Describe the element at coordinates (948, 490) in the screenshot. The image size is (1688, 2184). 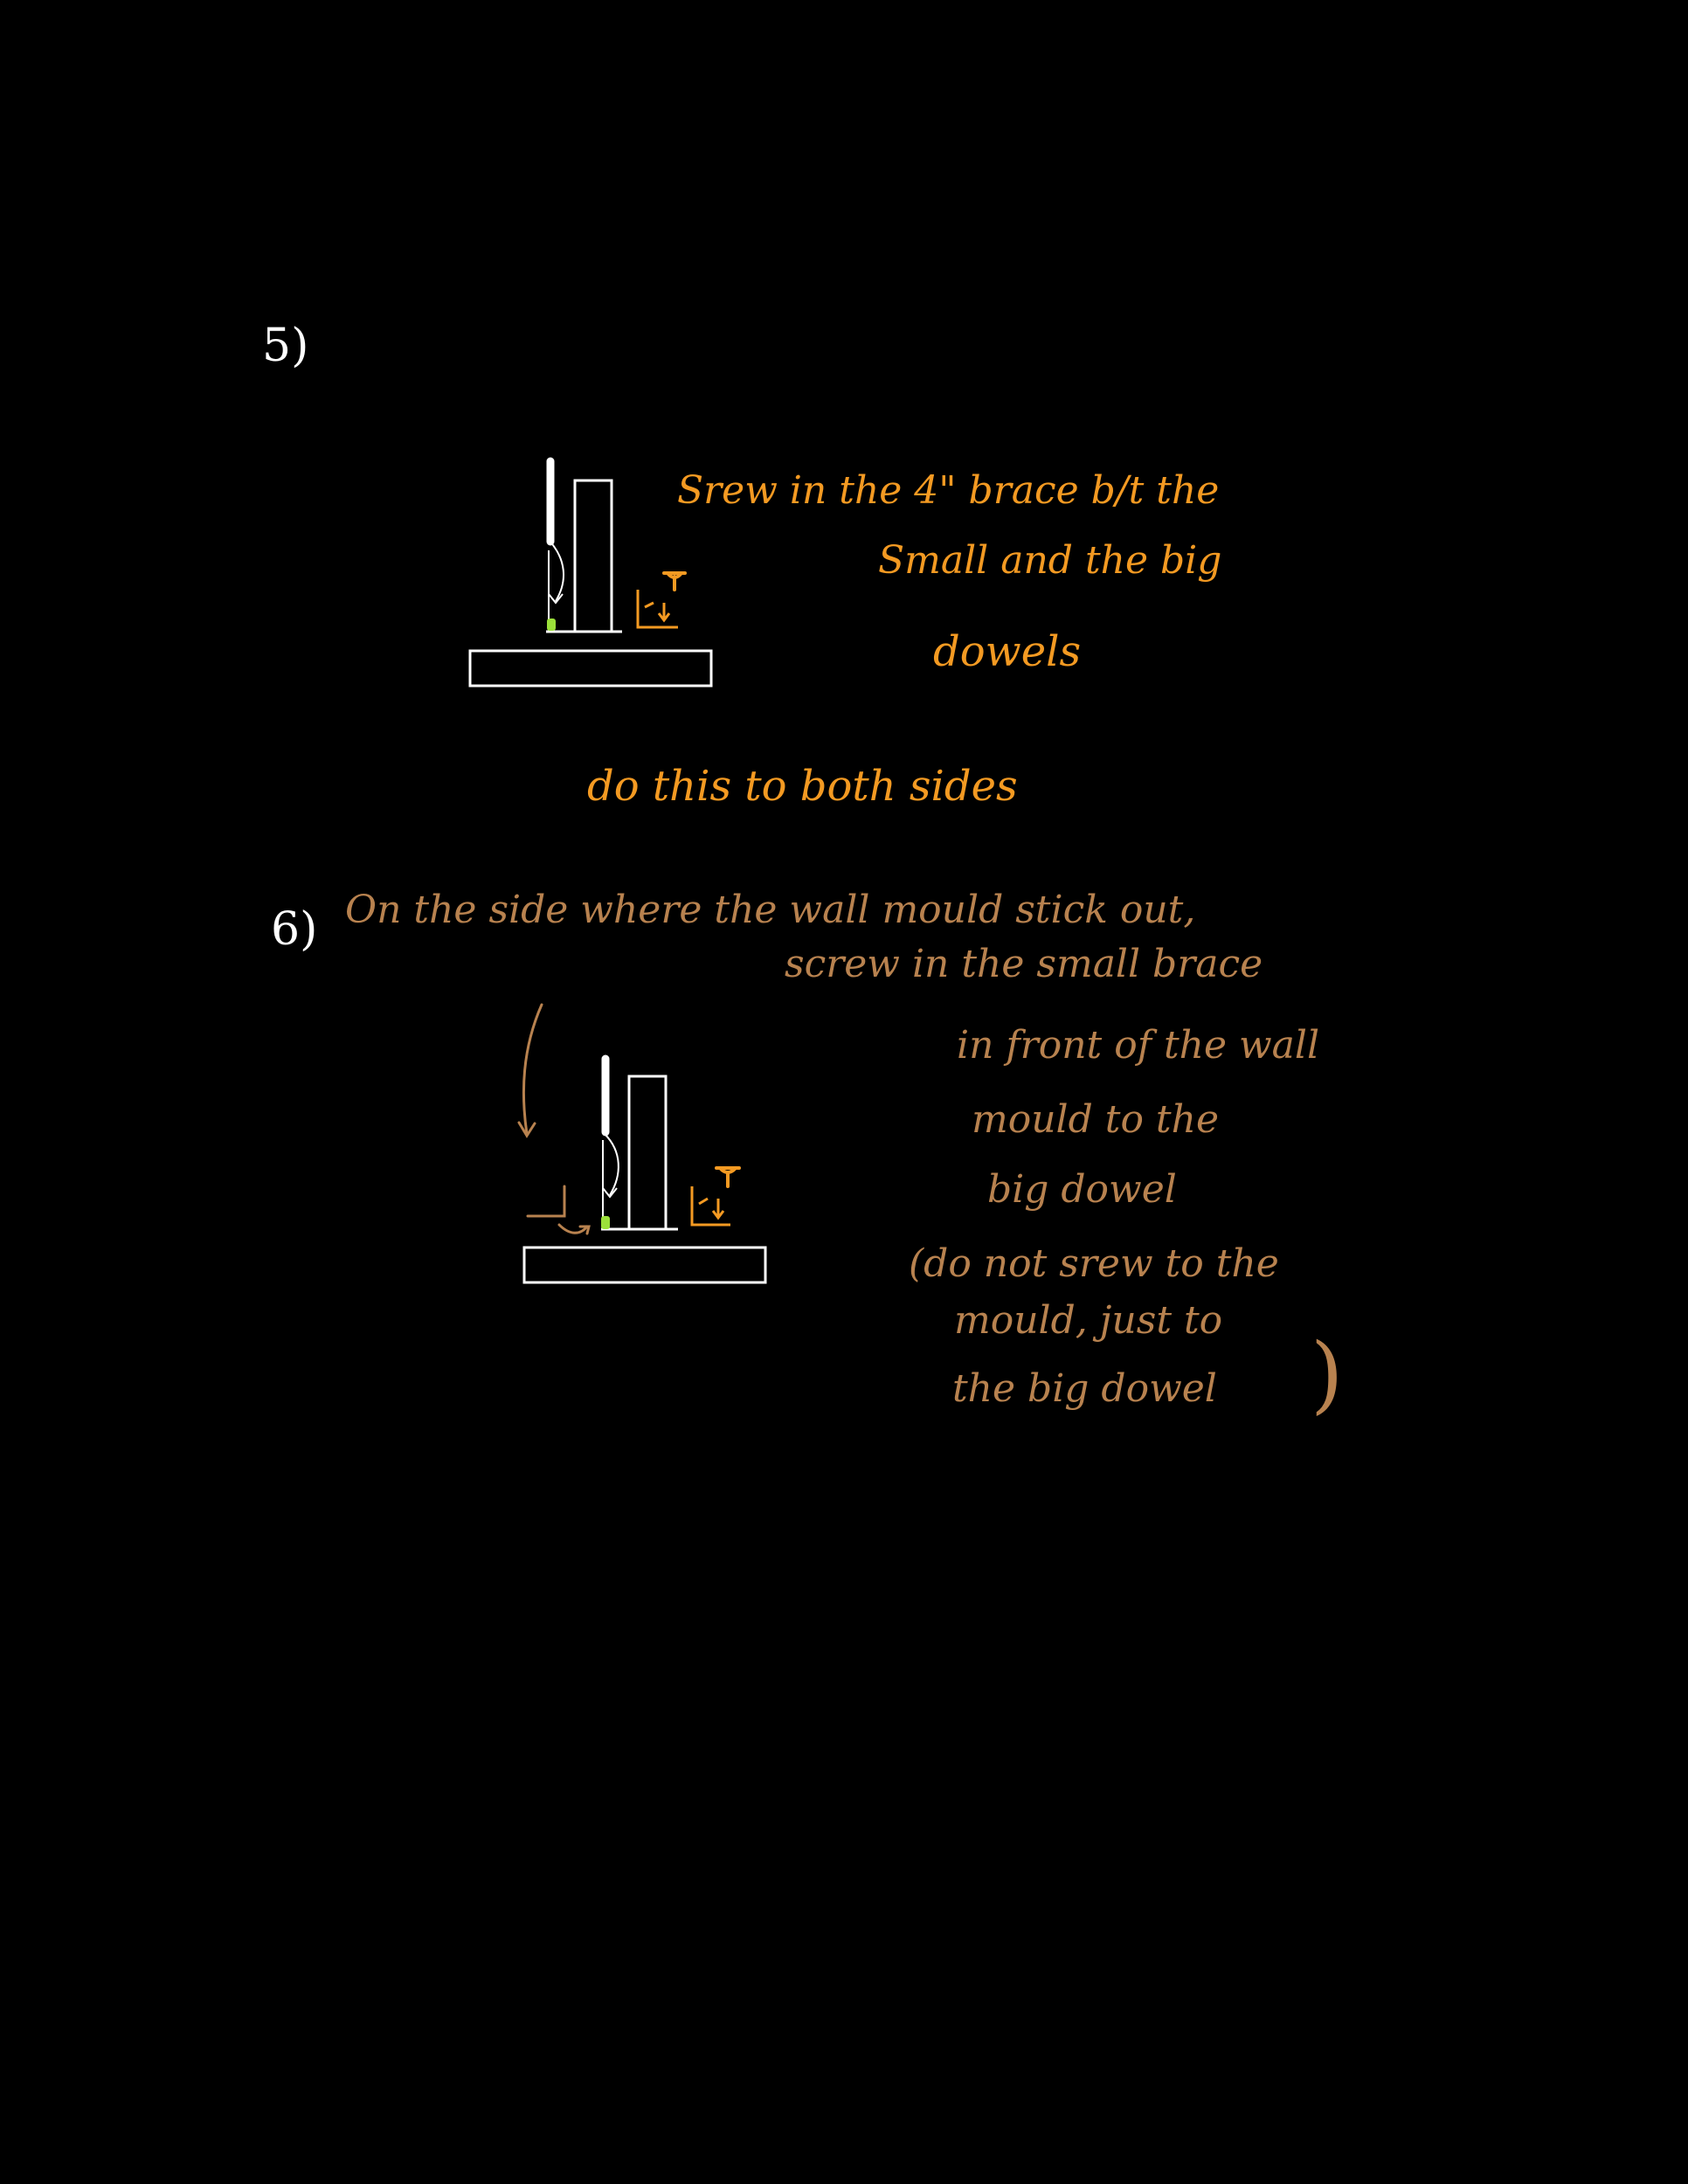
I see `step5-instruction-line1: Srew in the 4" brace b/t the` at that location.